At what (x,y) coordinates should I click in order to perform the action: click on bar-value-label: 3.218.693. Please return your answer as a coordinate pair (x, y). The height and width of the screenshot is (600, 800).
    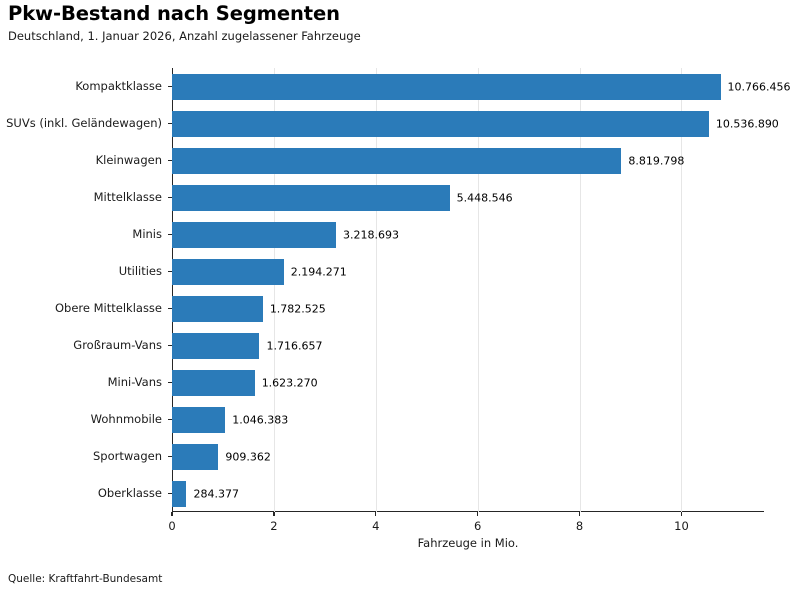
    Looking at the image, I should click on (370, 234).